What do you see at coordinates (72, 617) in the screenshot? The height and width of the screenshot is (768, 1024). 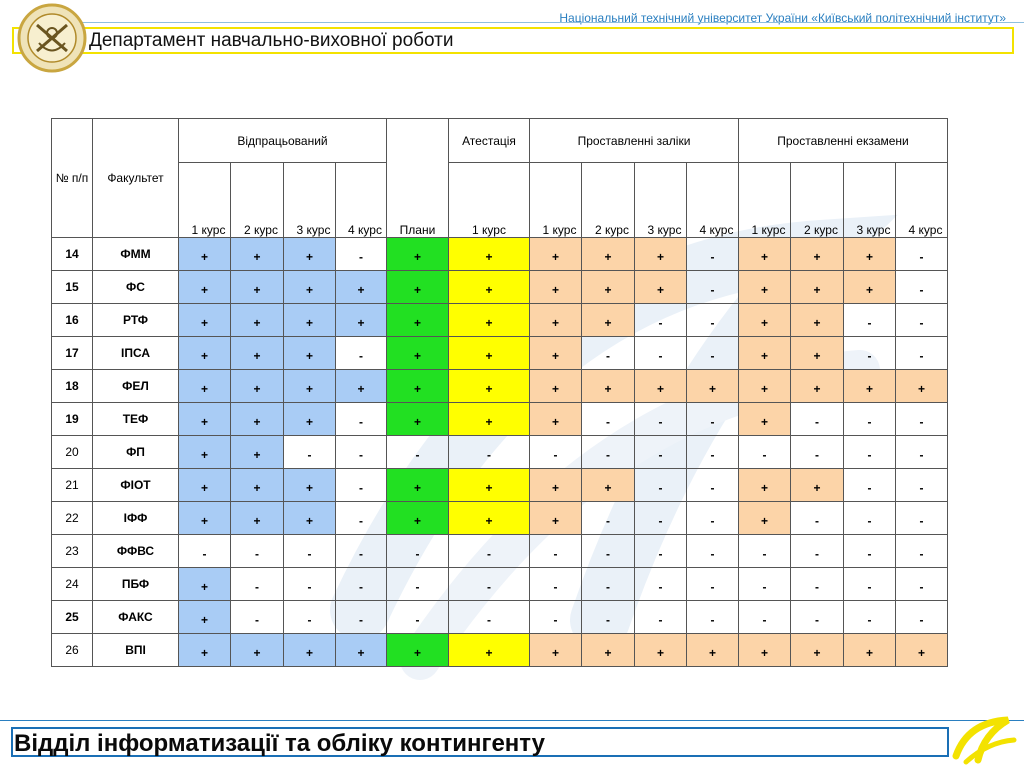 I see `row-number: 25` at bounding box center [72, 617].